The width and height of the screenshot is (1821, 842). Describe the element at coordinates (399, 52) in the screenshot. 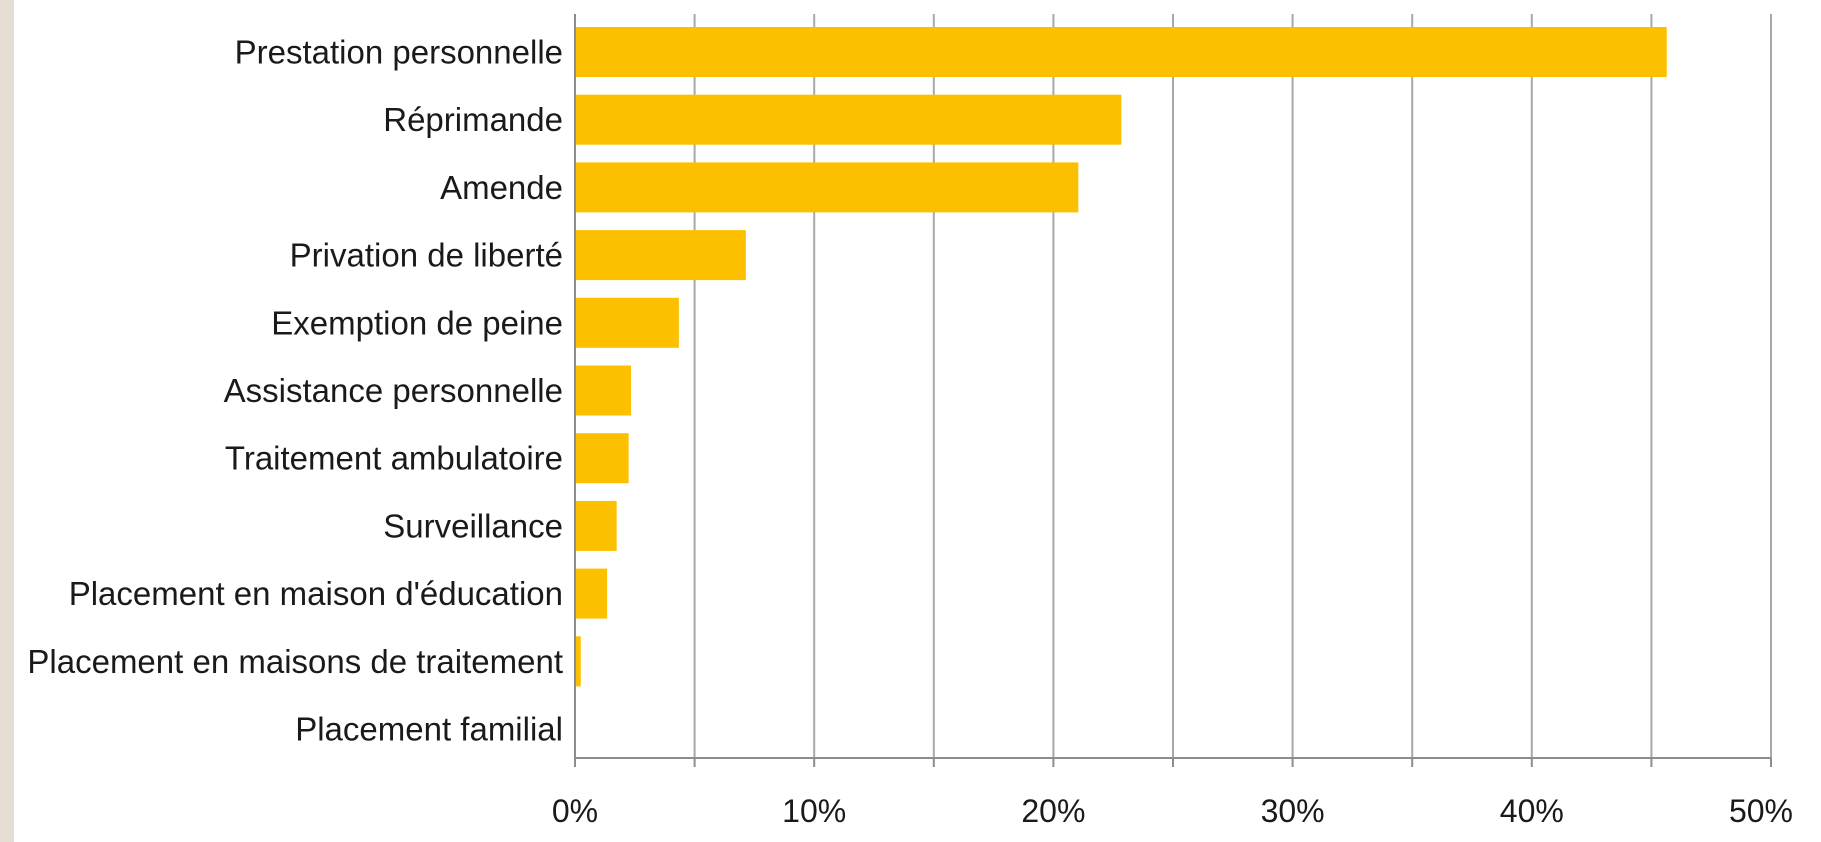

I see `category-label: Prestation personnelle` at that location.